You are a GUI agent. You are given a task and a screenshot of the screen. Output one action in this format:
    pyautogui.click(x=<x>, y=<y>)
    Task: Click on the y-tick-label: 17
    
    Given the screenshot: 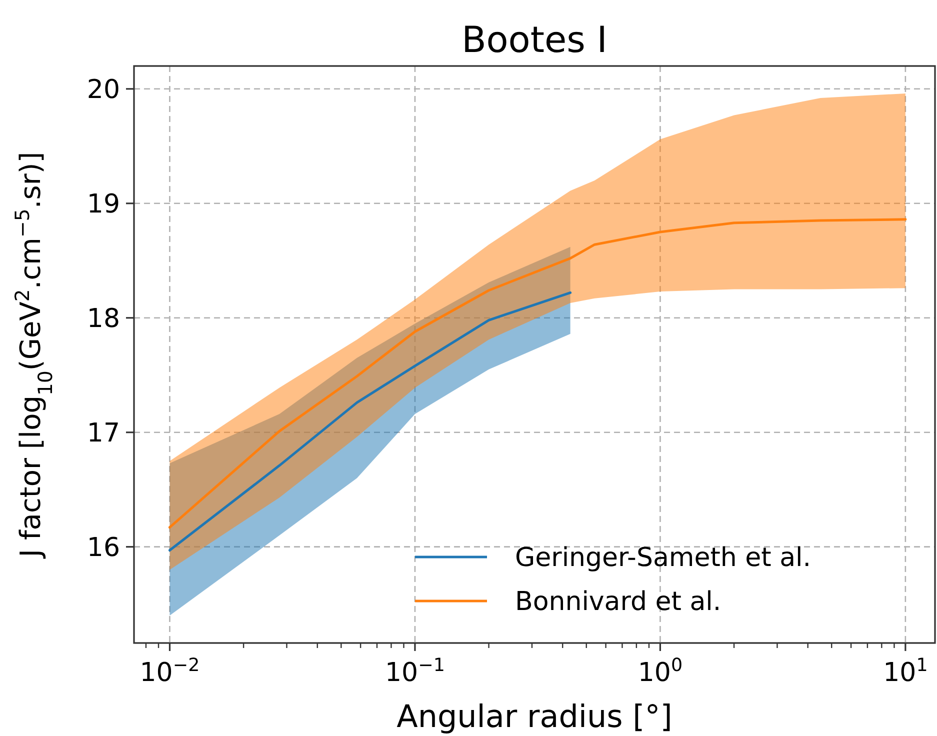 What is the action you would take?
    pyautogui.click(x=103, y=433)
    